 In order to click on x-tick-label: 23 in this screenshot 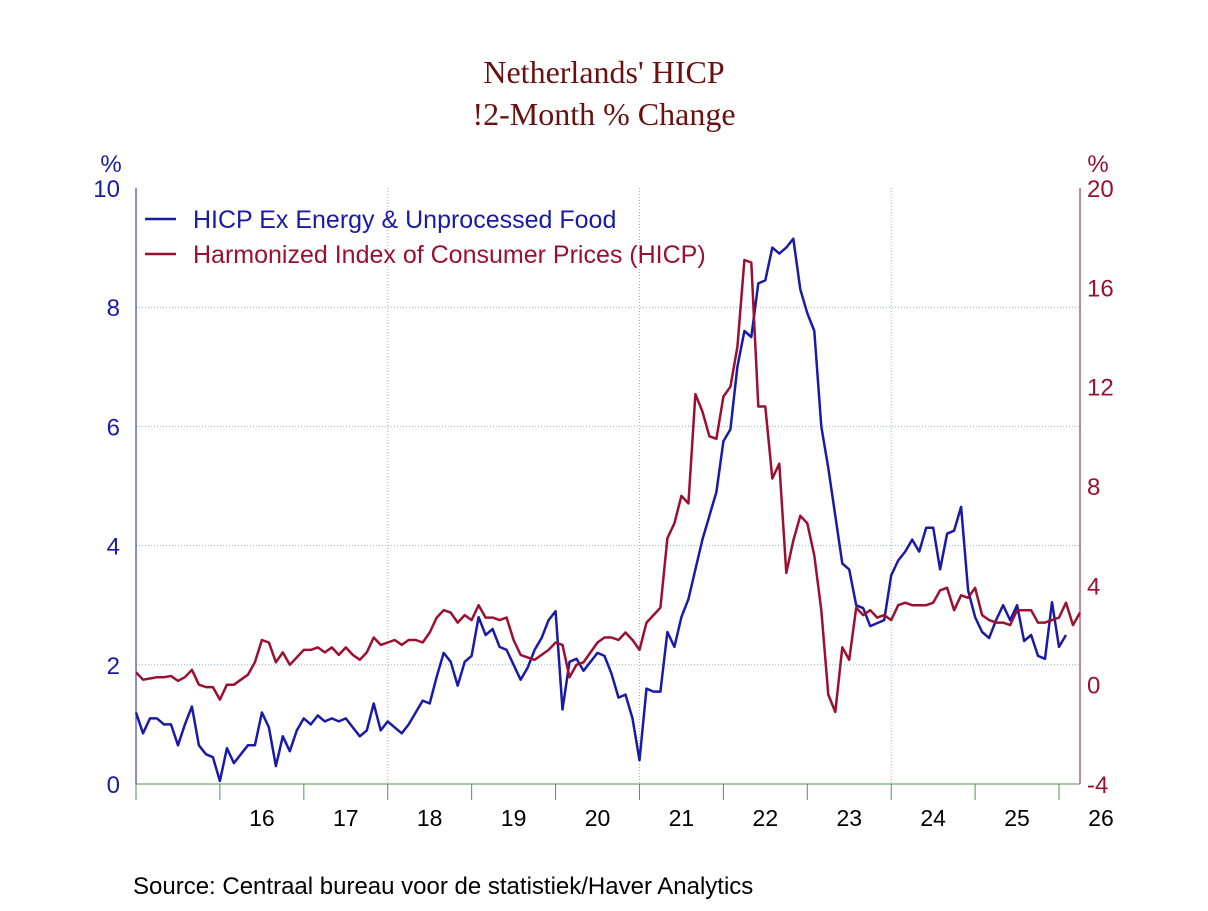, I will do `click(849, 818)`.